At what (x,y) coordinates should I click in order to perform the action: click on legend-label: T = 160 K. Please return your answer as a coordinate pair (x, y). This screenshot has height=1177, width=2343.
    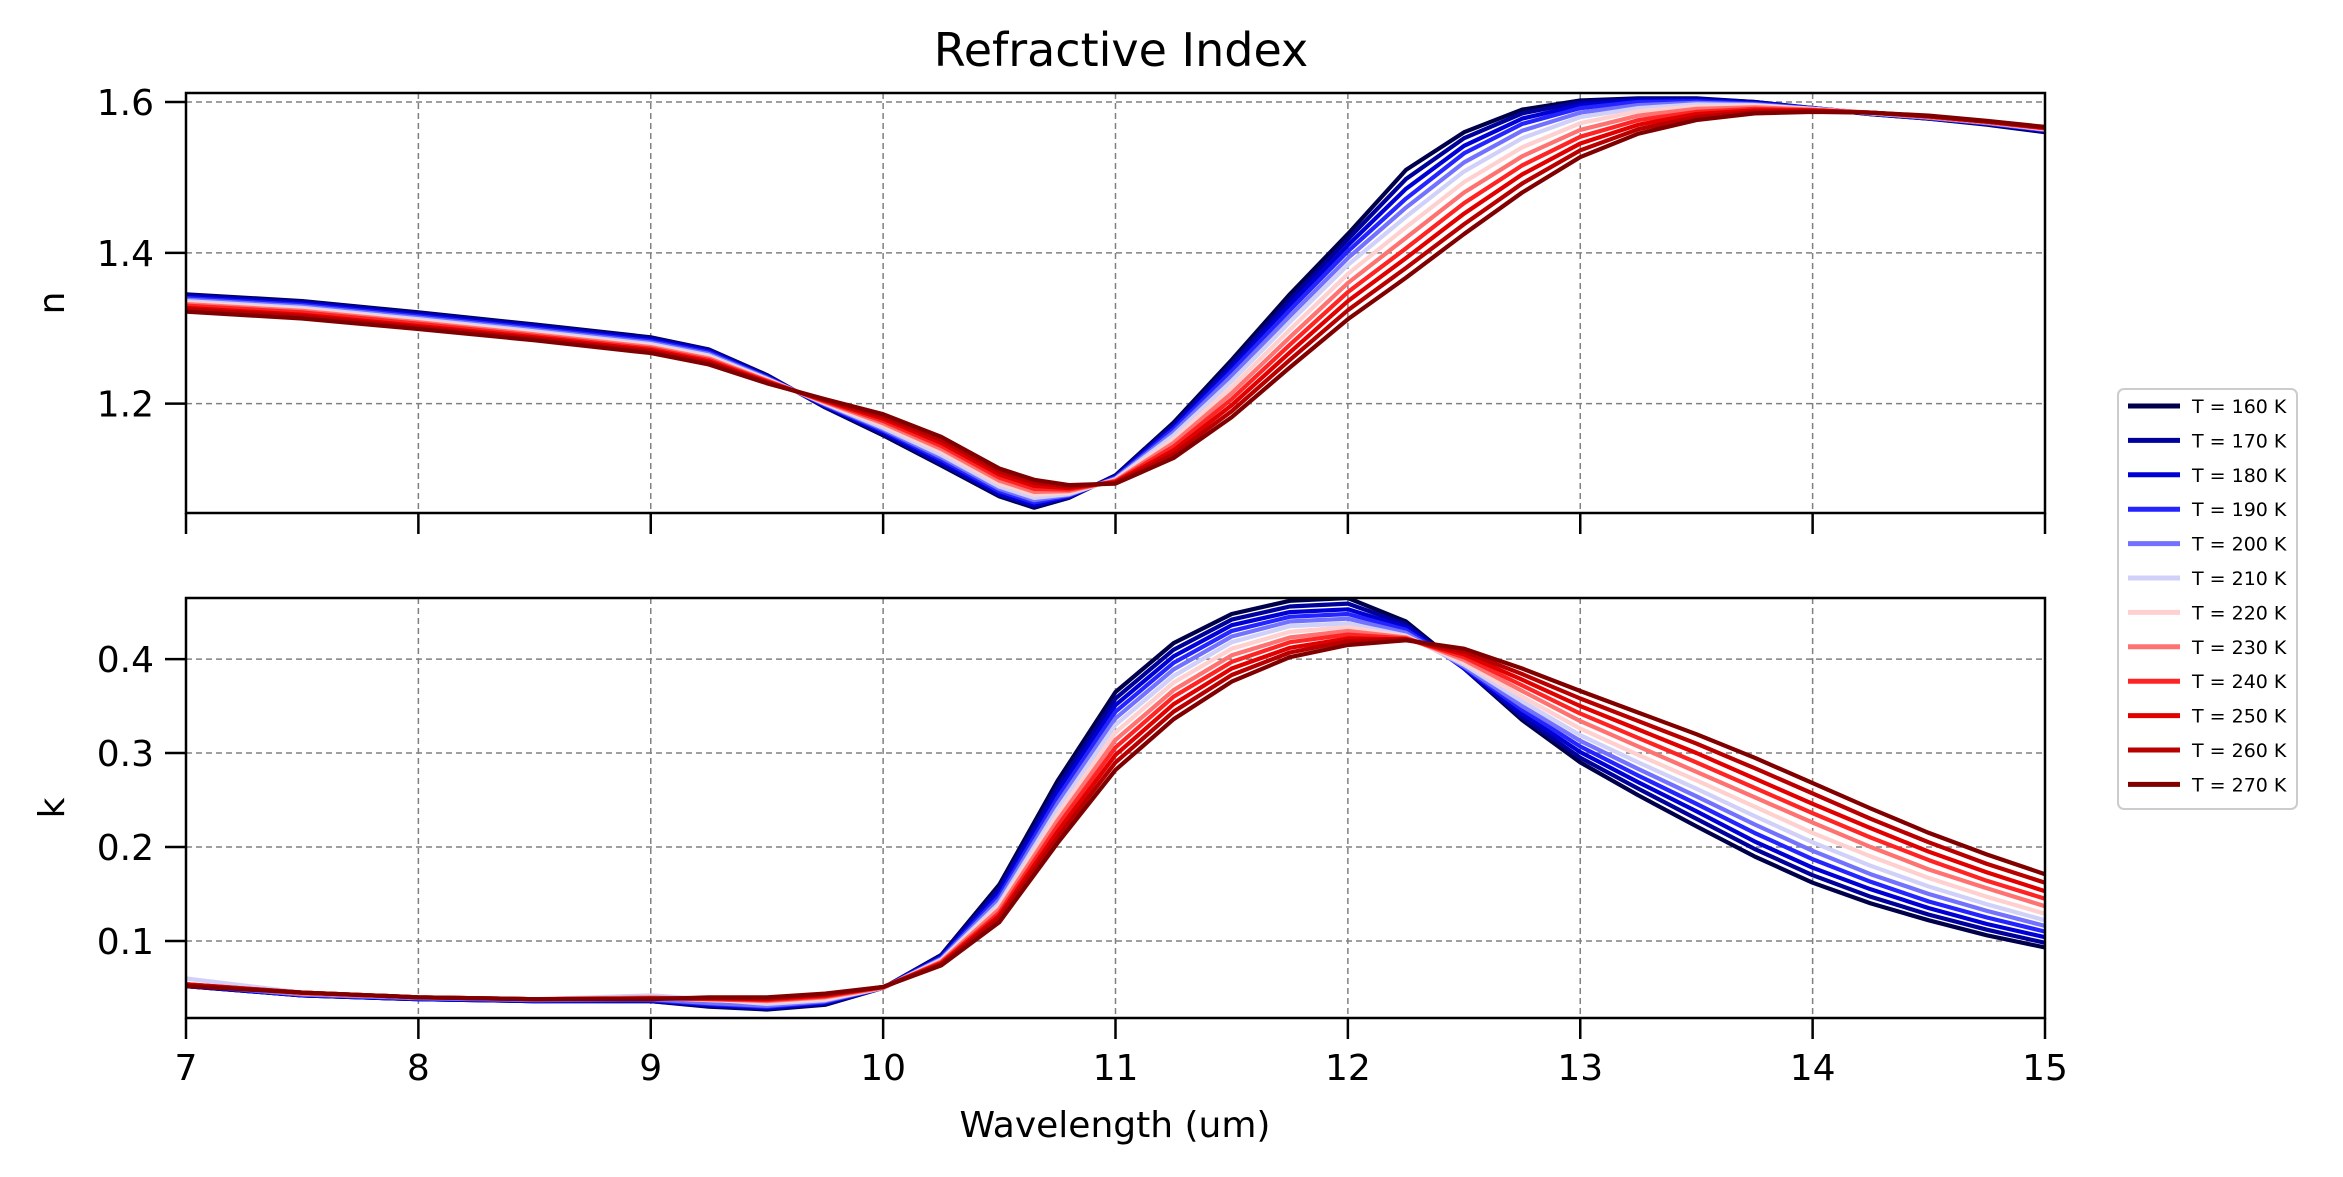
    Looking at the image, I should click on (2239, 407).